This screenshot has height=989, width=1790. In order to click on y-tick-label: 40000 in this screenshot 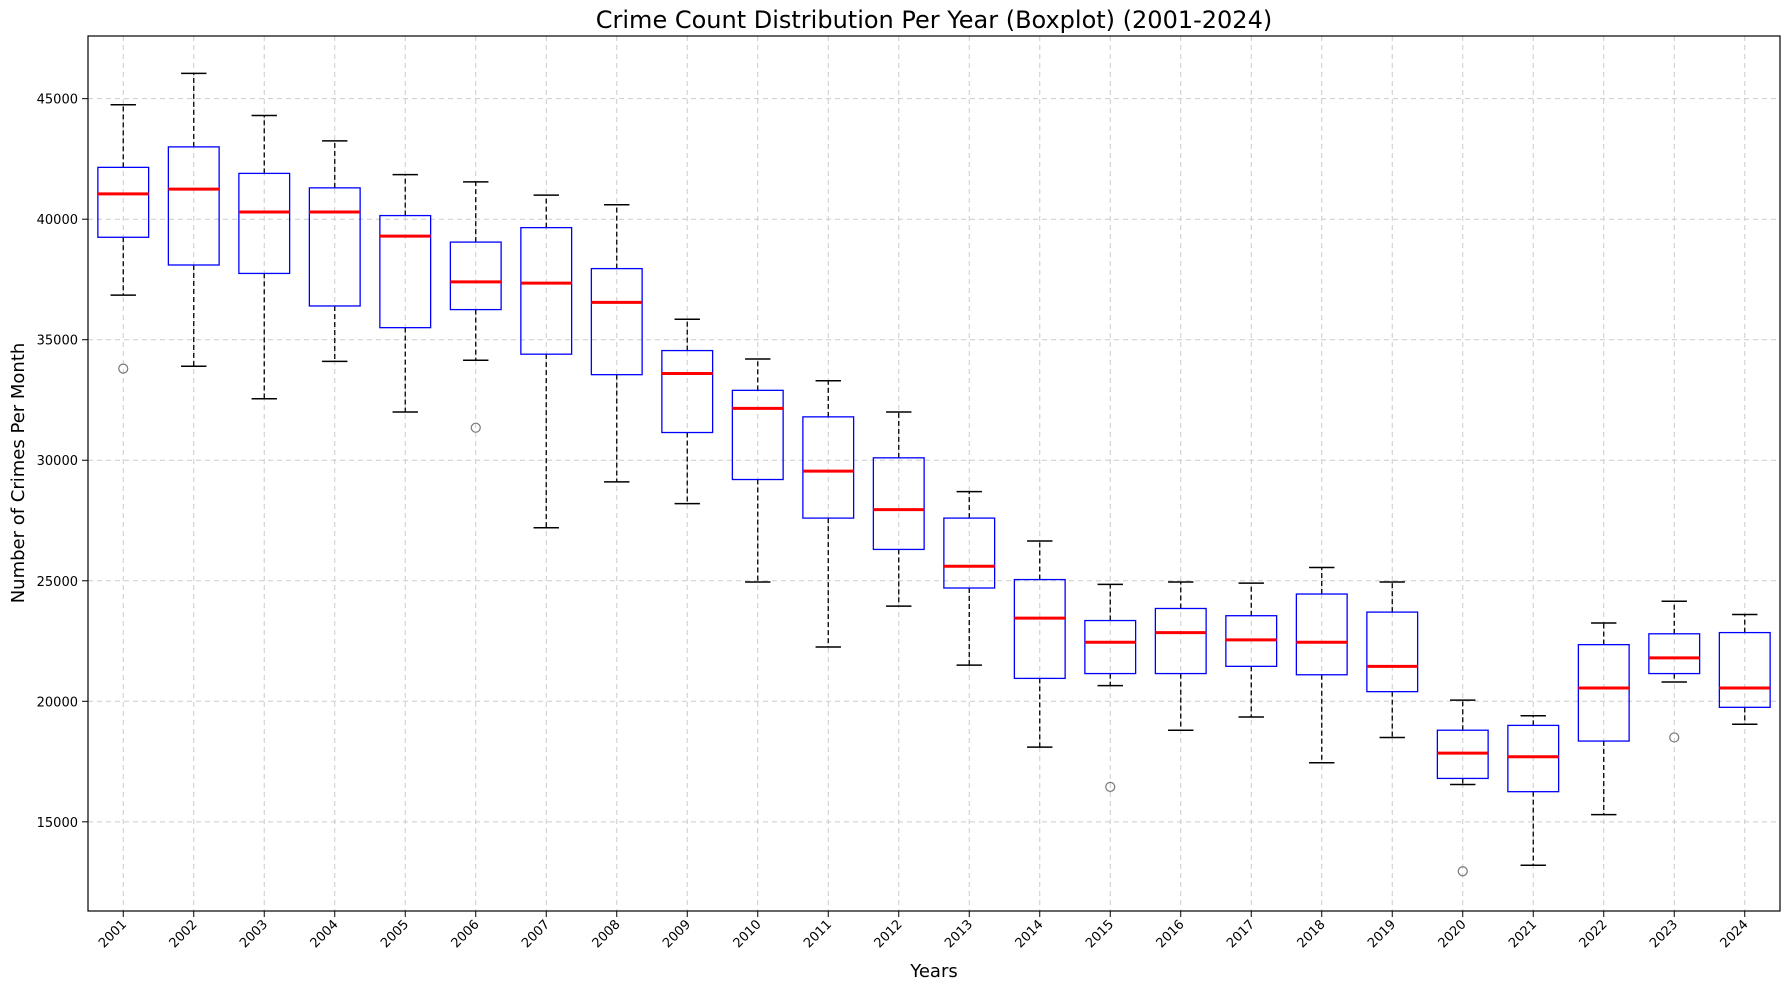, I will do `click(57, 220)`.